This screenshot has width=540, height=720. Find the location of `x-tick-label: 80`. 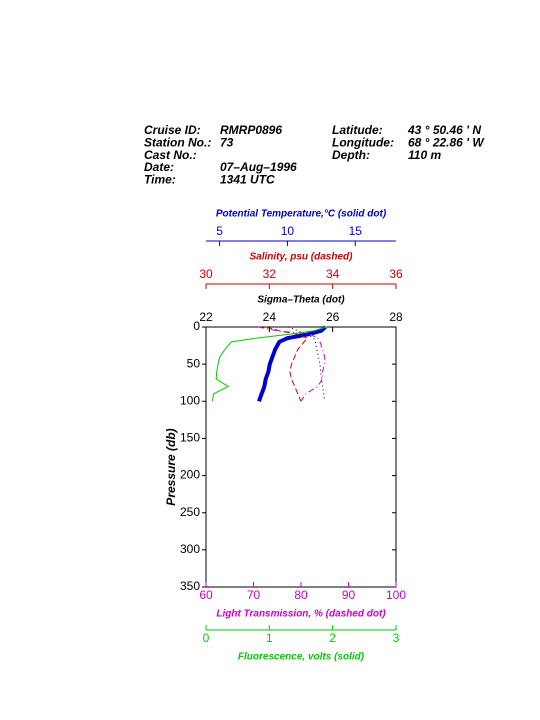

x-tick-label: 80 is located at coordinates (301, 595).